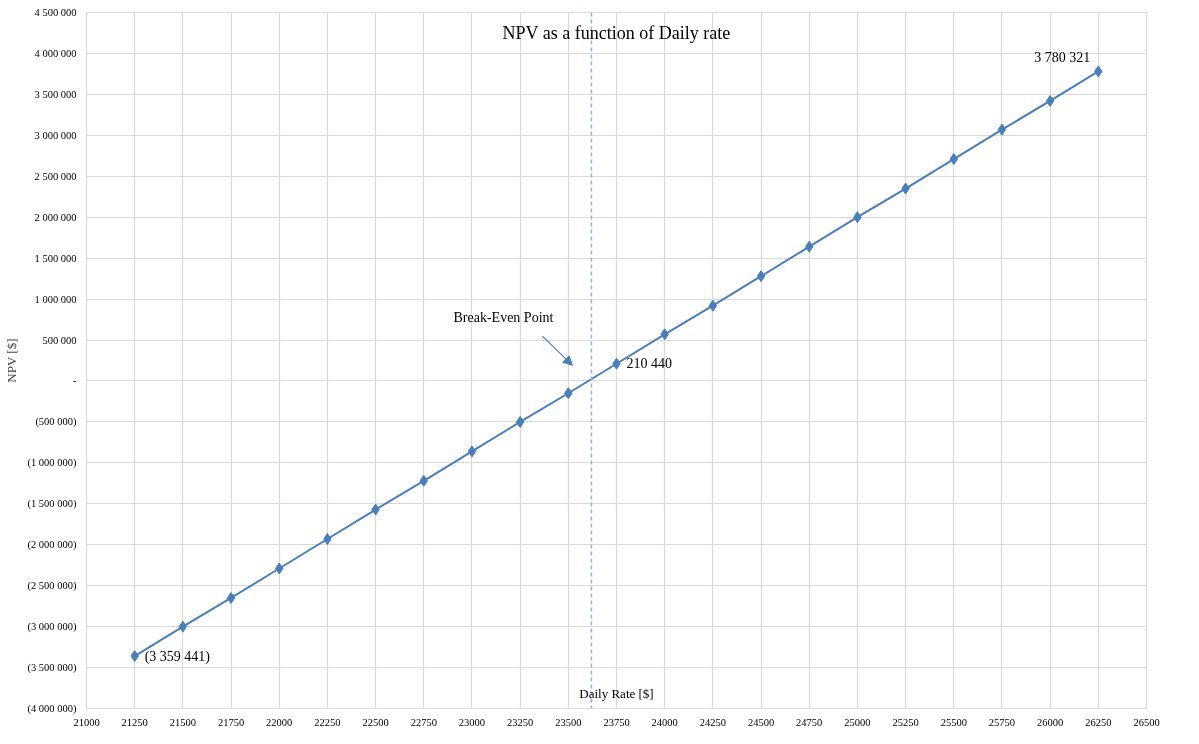  Describe the element at coordinates (52, 709) in the screenshot. I see `y-tick-label: (4 000 000)` at that location.